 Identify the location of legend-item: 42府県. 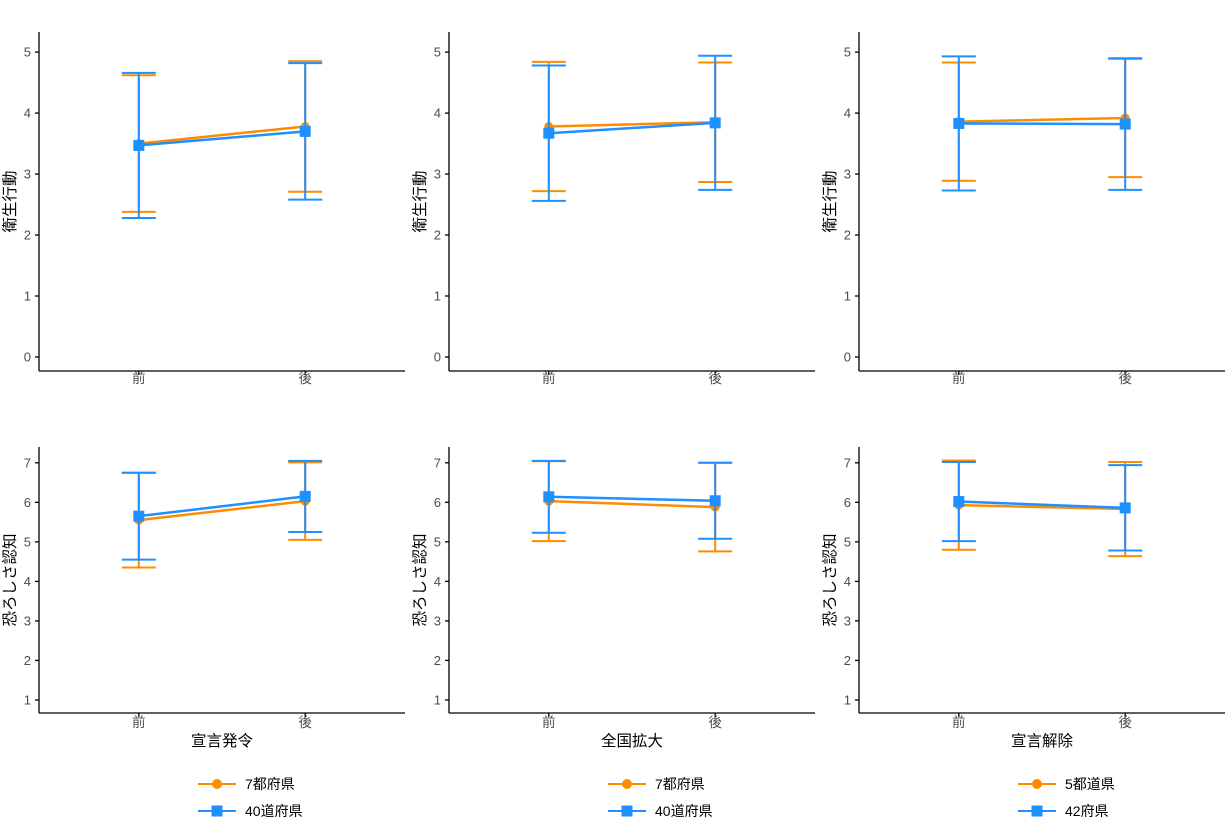
(1024, 810).